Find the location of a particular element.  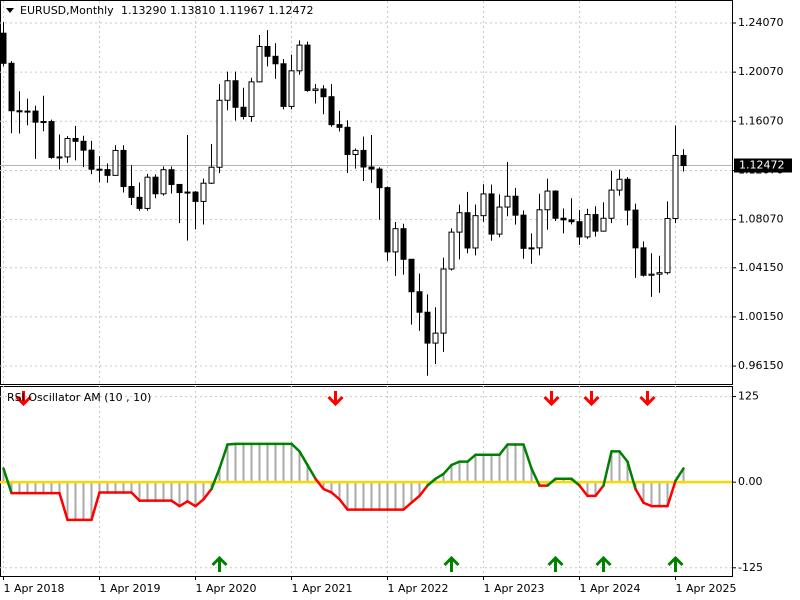

x-tick-label: 1 Apr 2023 is located at coordinates (514, 588).